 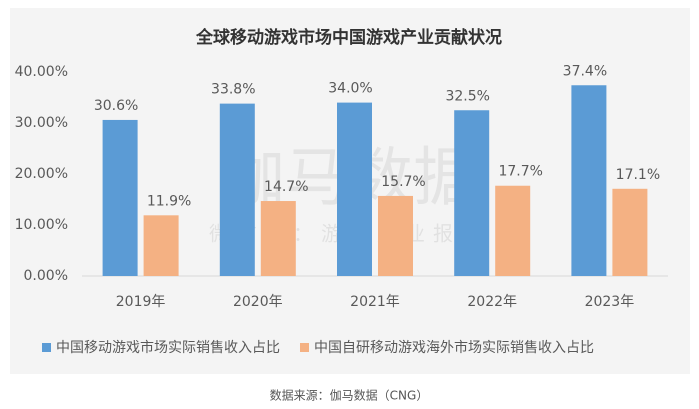 I want to click on value-label: 30.6%, so click(x=116, y=106).